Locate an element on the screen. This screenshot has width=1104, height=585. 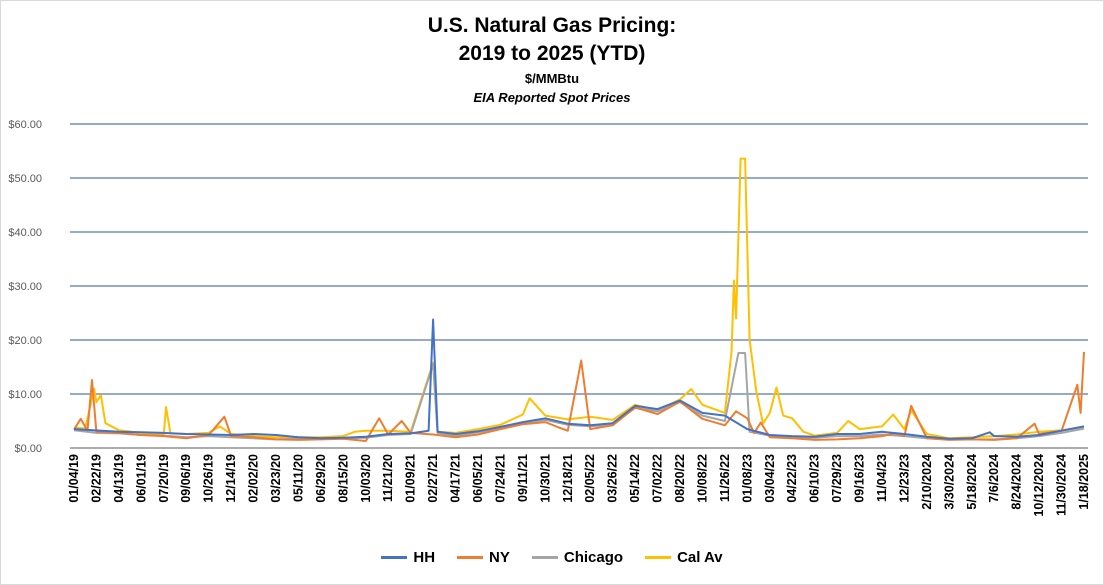
chart-subtitle-source: EIA Reported Spot Prices is located at coordinates (552, 97).